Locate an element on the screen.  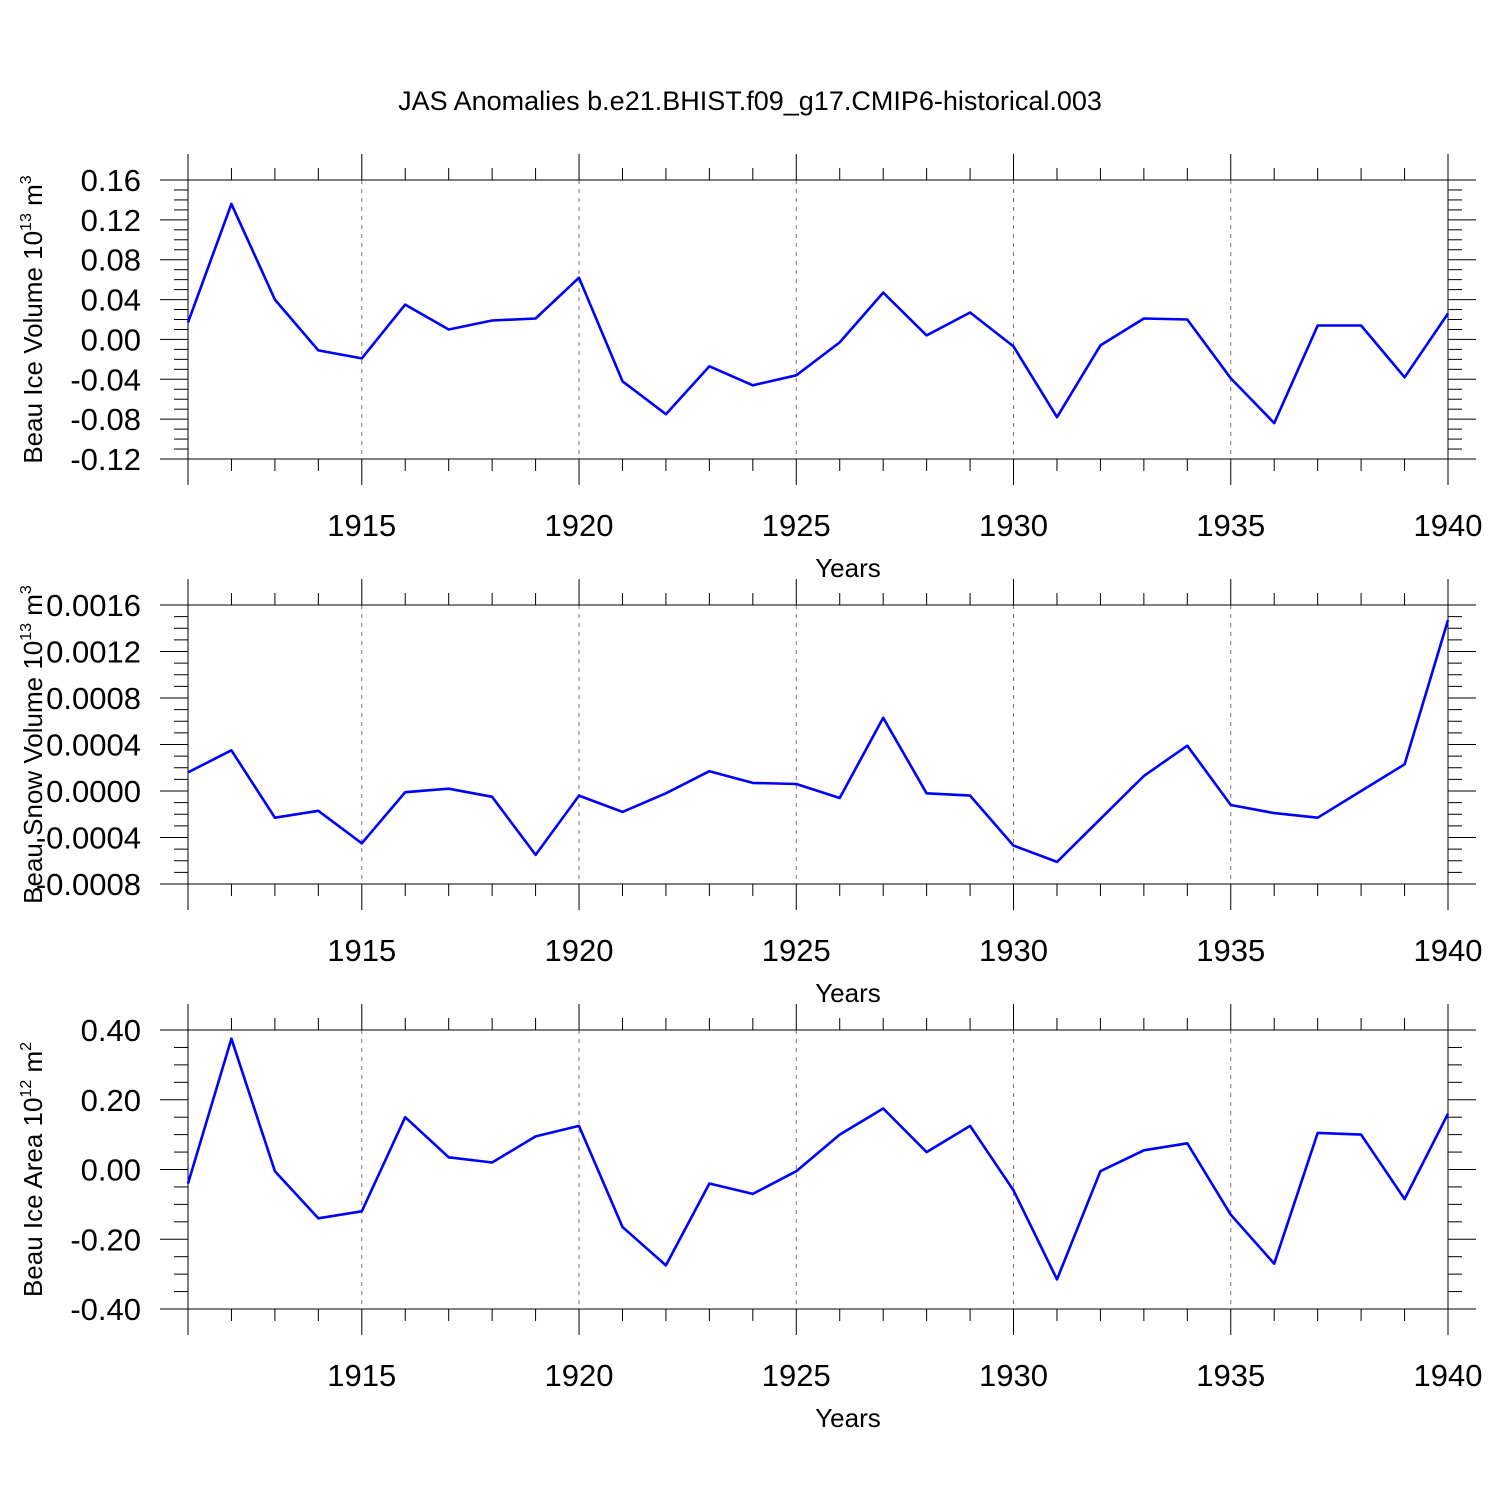
y-tick-label: 0.04 is located at coordinates (111, 300).